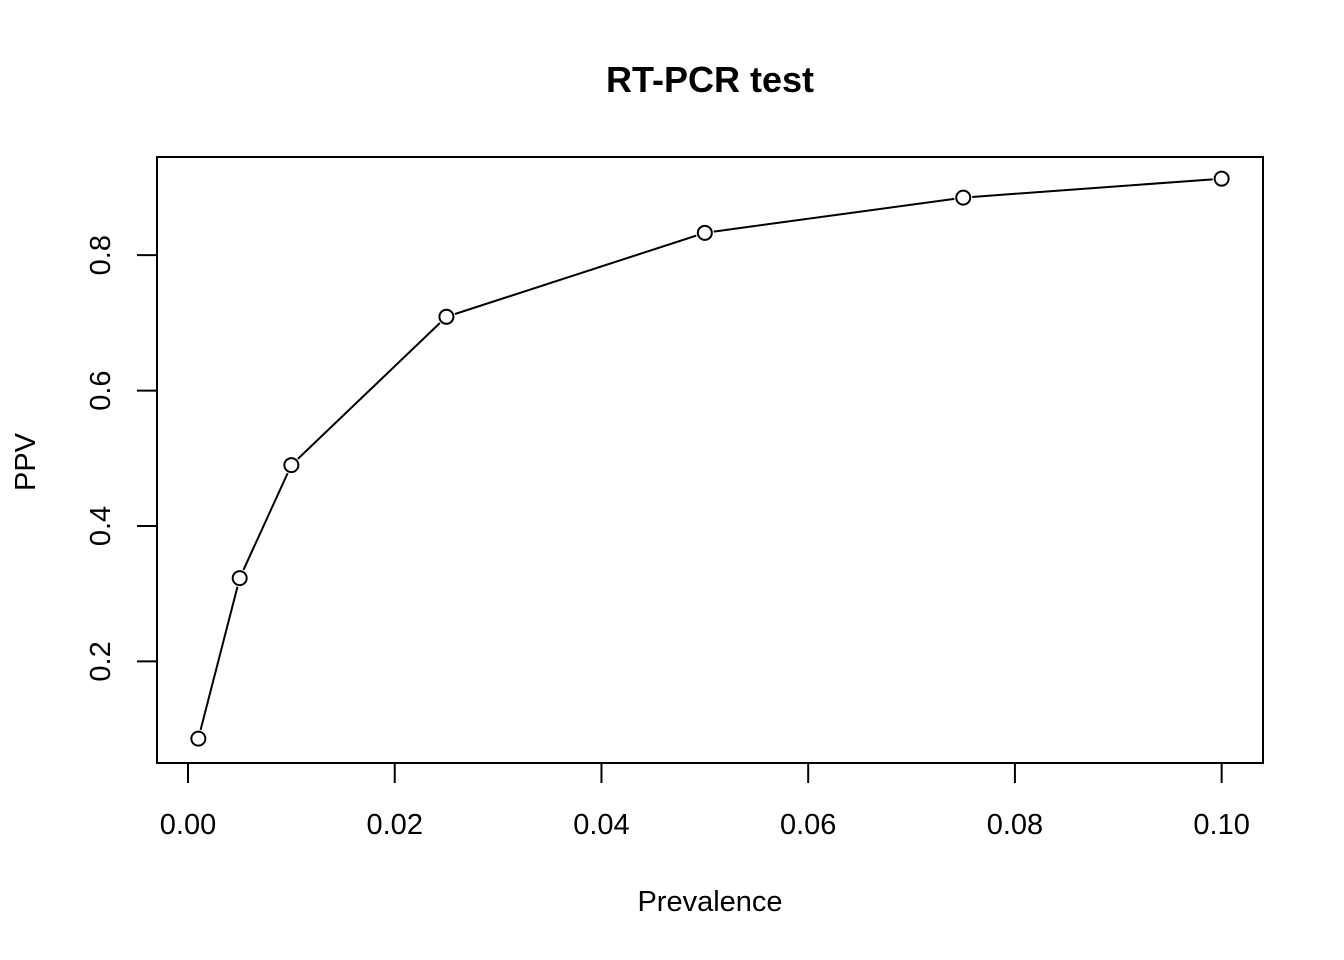  I want to click on x-tick-label: 0.08, so click(1015, 825).